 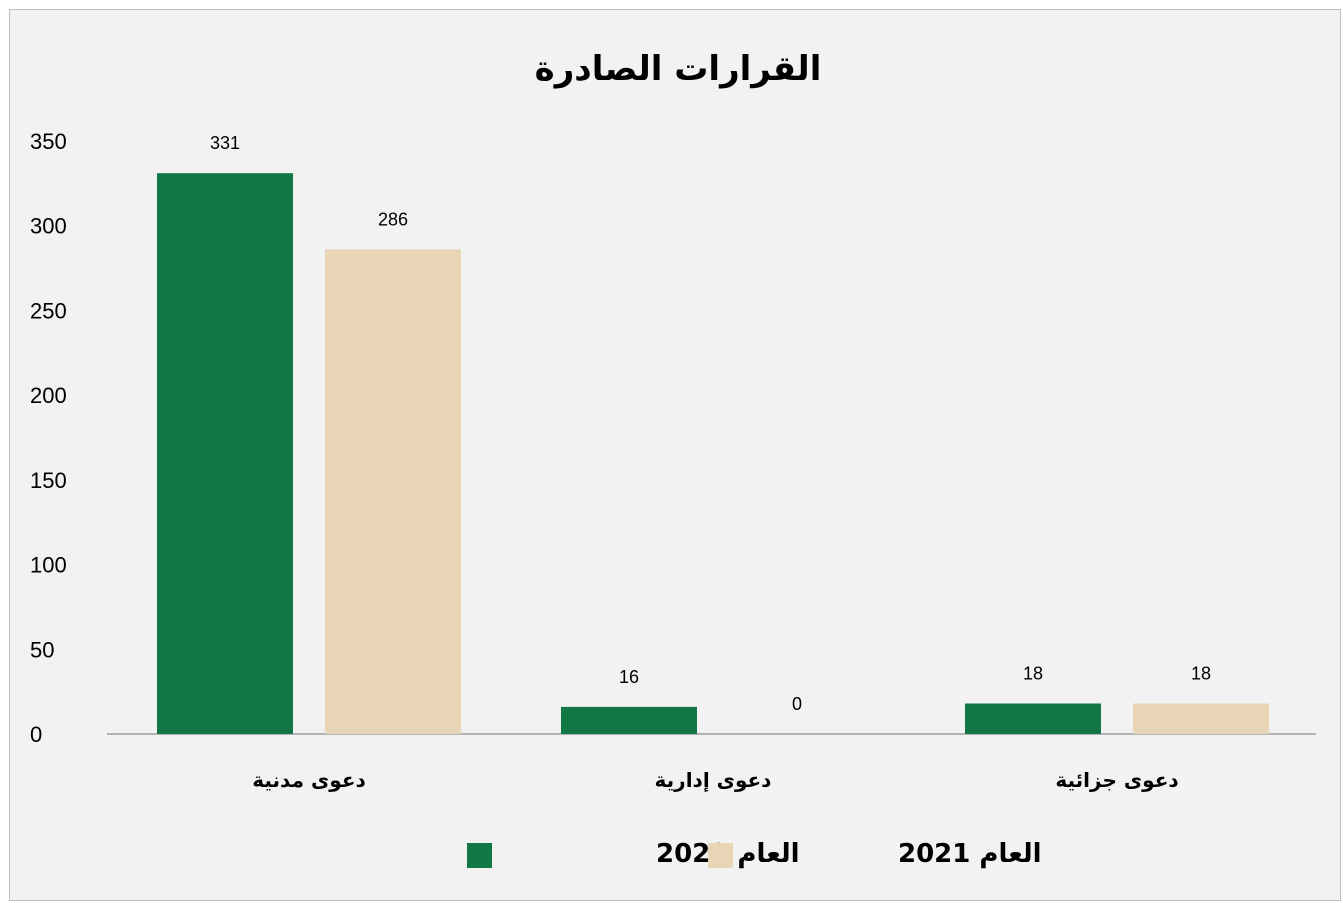 What do you see at coordinates (48, 565) in the screenshot?
I see `y-tick-label: 100` at bounding box center [48, 565].